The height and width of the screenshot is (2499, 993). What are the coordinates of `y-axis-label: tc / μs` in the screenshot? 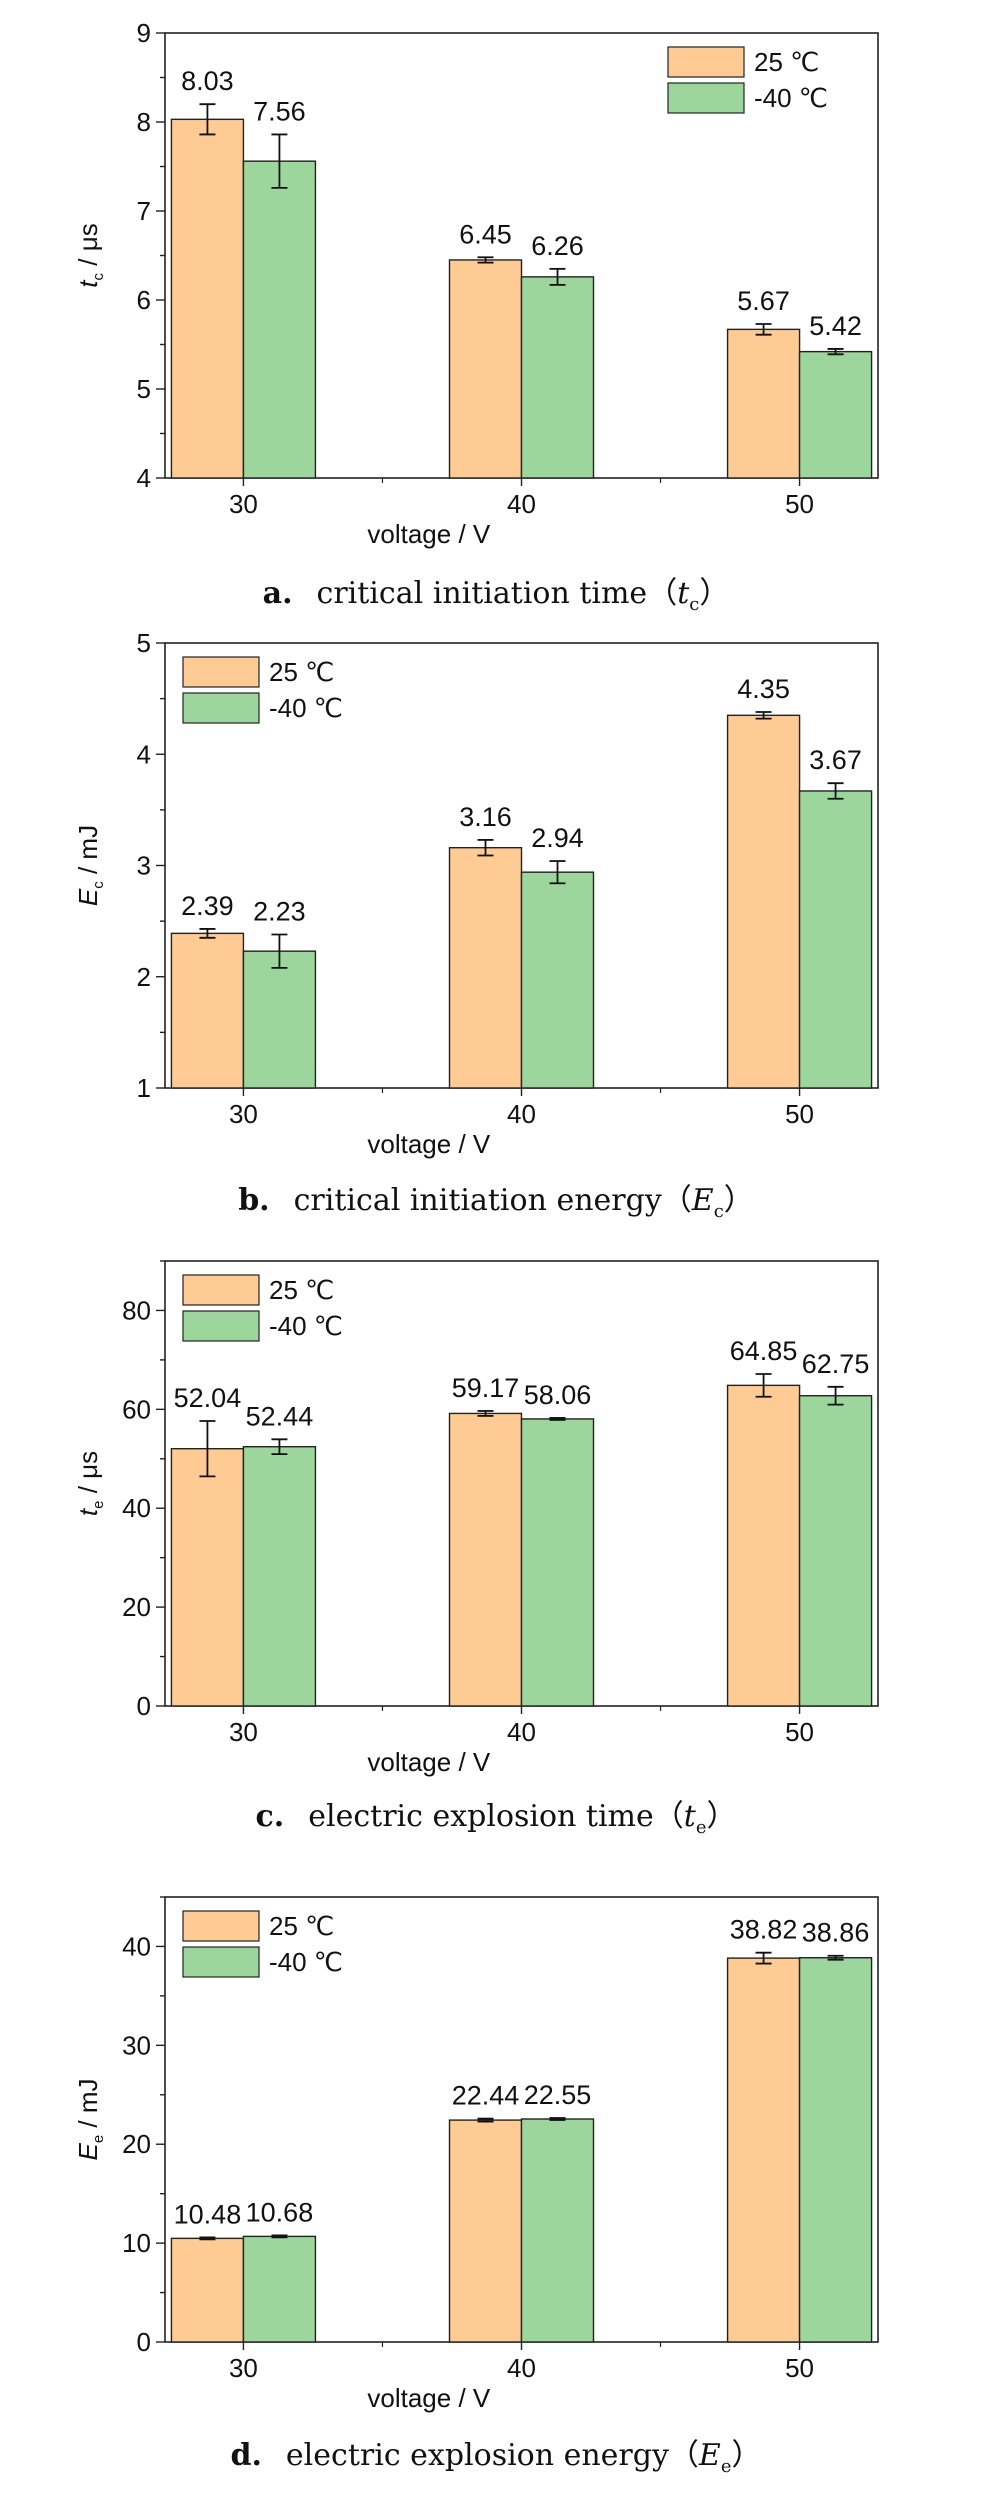 It's located at (90, 255).